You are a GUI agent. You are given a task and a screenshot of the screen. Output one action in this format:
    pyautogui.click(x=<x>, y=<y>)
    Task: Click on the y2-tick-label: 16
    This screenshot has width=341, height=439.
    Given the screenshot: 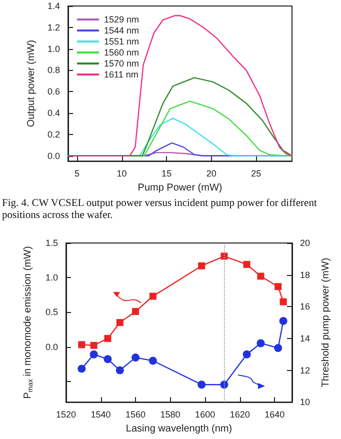 What is the action you would take?
    pyautogui.click(x=305, y=307)
    